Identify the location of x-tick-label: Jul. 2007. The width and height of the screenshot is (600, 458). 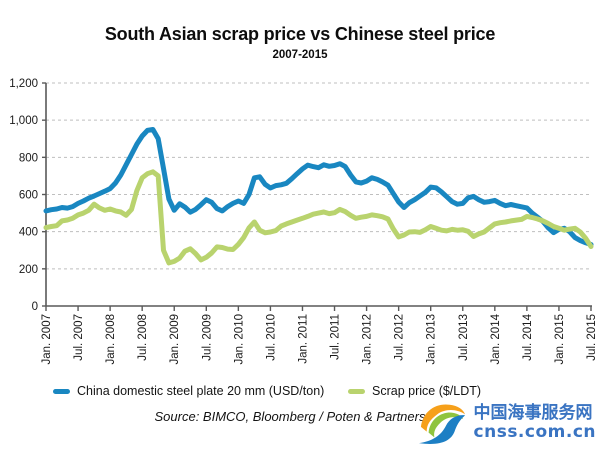
(79, 337).